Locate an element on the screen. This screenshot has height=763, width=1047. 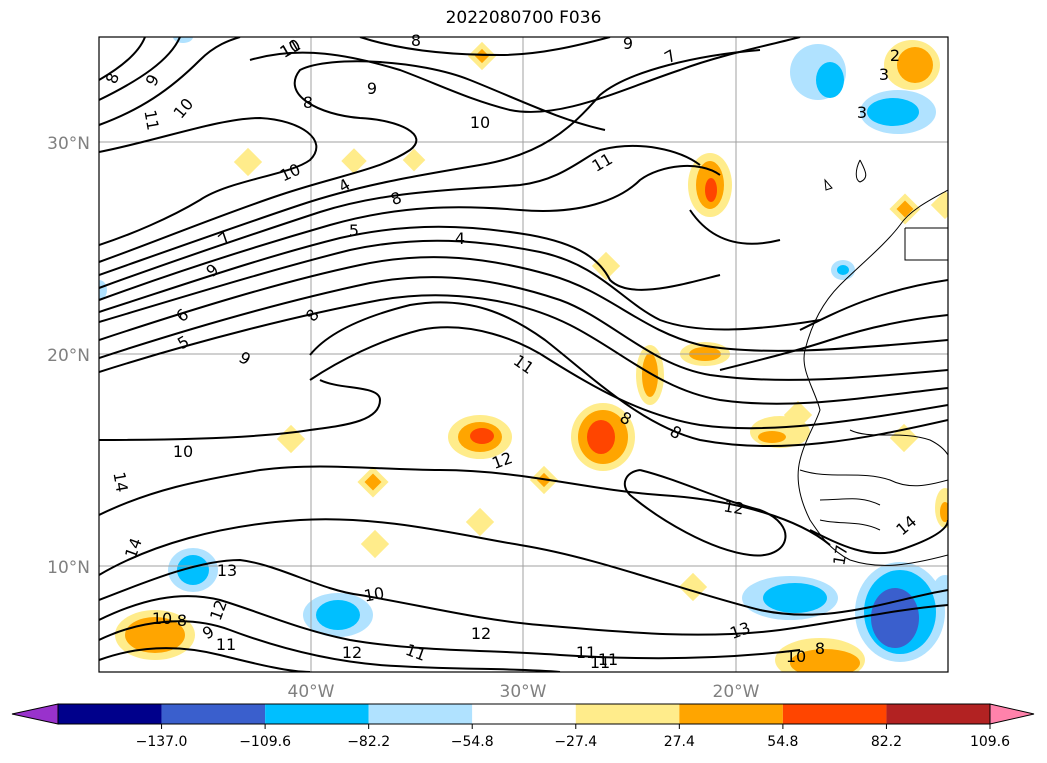
contour-label: 4 is located at coordinates (460, 238).